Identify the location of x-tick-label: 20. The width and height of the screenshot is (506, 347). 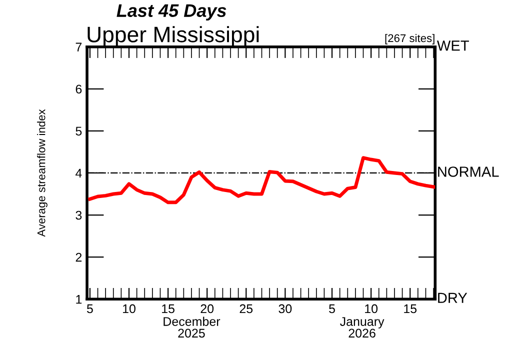
(207, 309).